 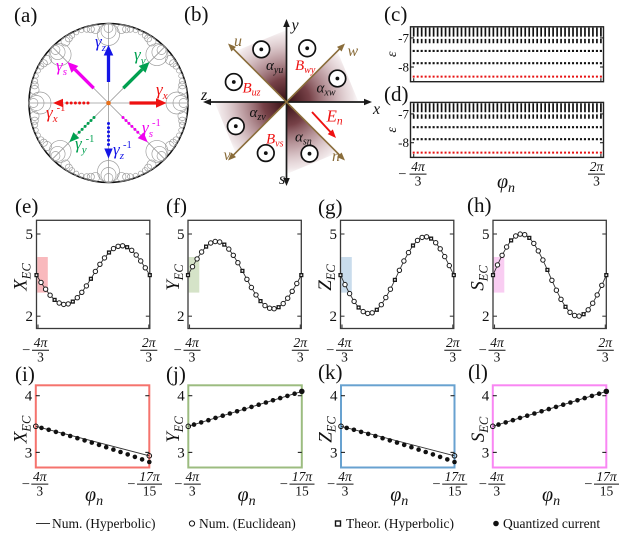 I want to click on svg-text: γy, so click(x=140, y=56).